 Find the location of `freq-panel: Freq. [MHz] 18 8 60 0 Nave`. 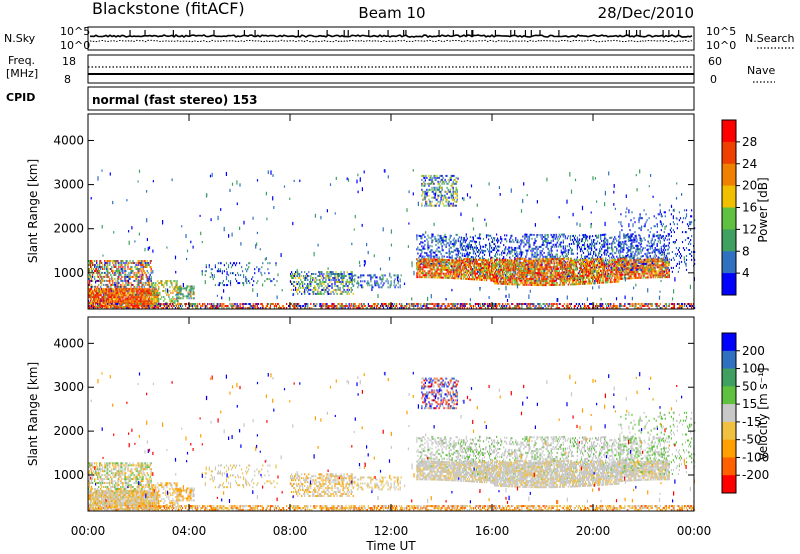

freq-panel: Freq. [MHz] 18 8 60 0 Nave is located at coordinates (390, 70).